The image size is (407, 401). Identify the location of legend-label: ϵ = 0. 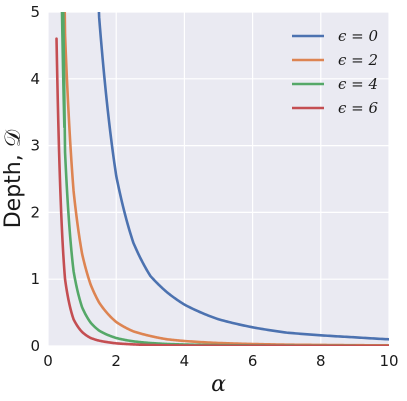
(358, 36).